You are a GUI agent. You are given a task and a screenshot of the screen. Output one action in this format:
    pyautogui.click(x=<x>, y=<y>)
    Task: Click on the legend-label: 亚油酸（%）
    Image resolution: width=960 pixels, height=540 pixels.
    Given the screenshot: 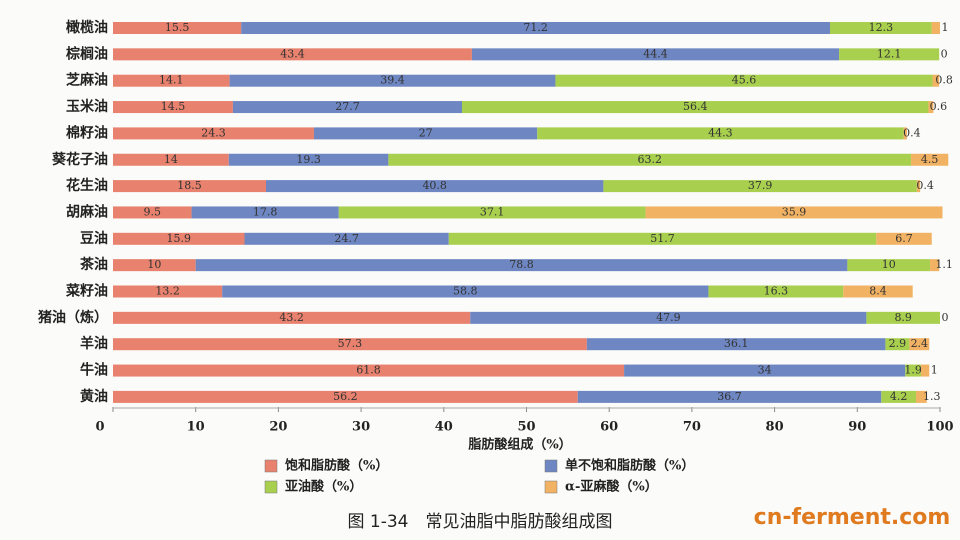 What is the action you would take?
    pyautogui.click(x=323, y=487)
    